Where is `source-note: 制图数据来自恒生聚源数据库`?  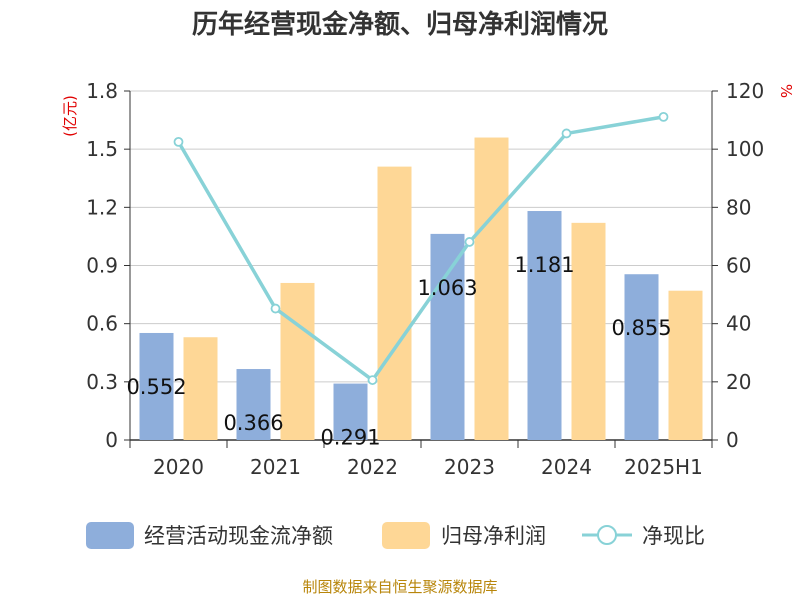 source-note: 制图数据来自恒生聚源数据库 is located at coordinates (399, 587).